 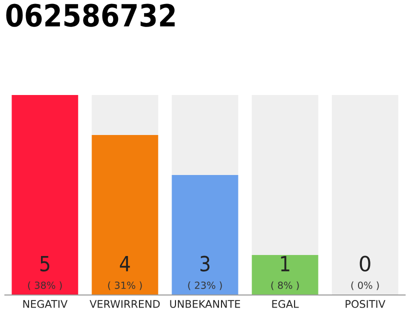 I want to click on x-tick-label: UNBEKANNTE, so click(x=205, y=304).